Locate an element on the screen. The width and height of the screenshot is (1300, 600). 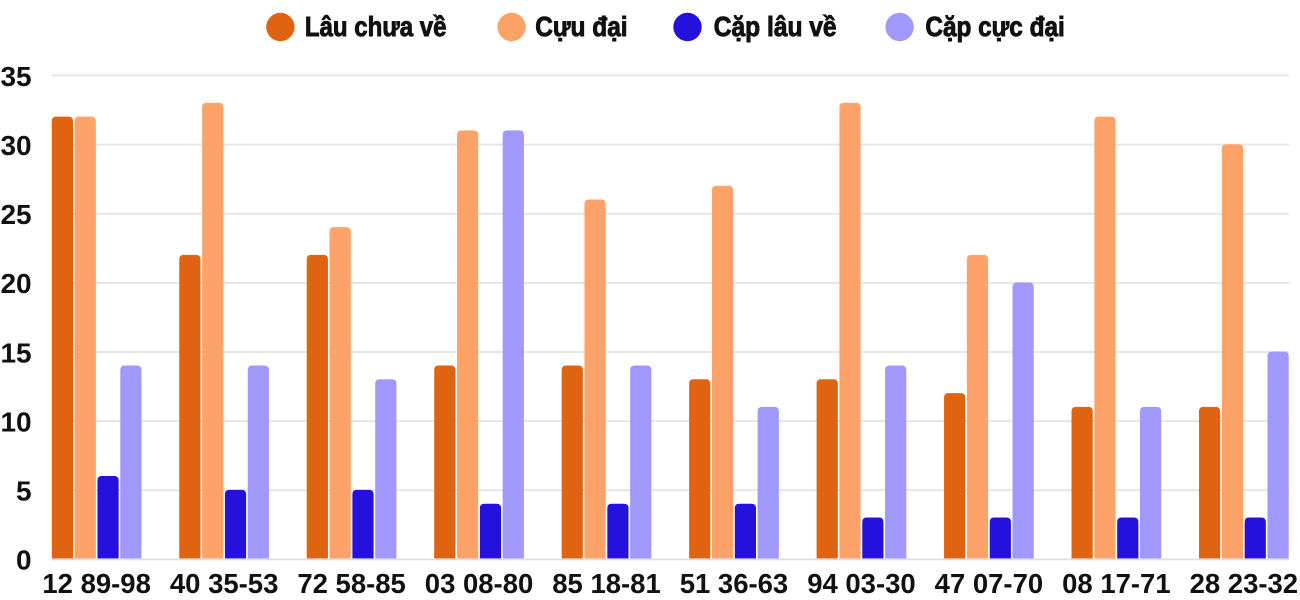
svg-text: 30 is located at coordinates (15, 145).